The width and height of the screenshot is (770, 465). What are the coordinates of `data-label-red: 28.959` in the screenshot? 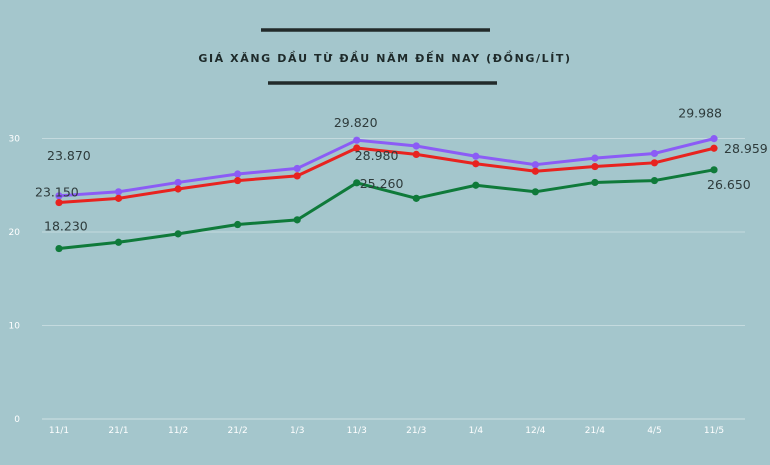 It's located at (746, 148).